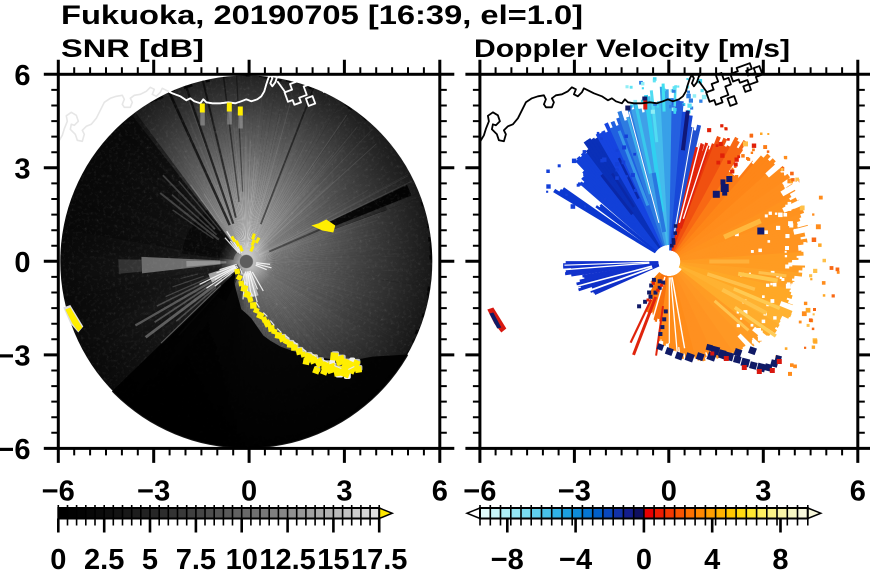  Describe the element at coordinates (575, 557) in the screenshot. I see `svg-text: −4` at that location.